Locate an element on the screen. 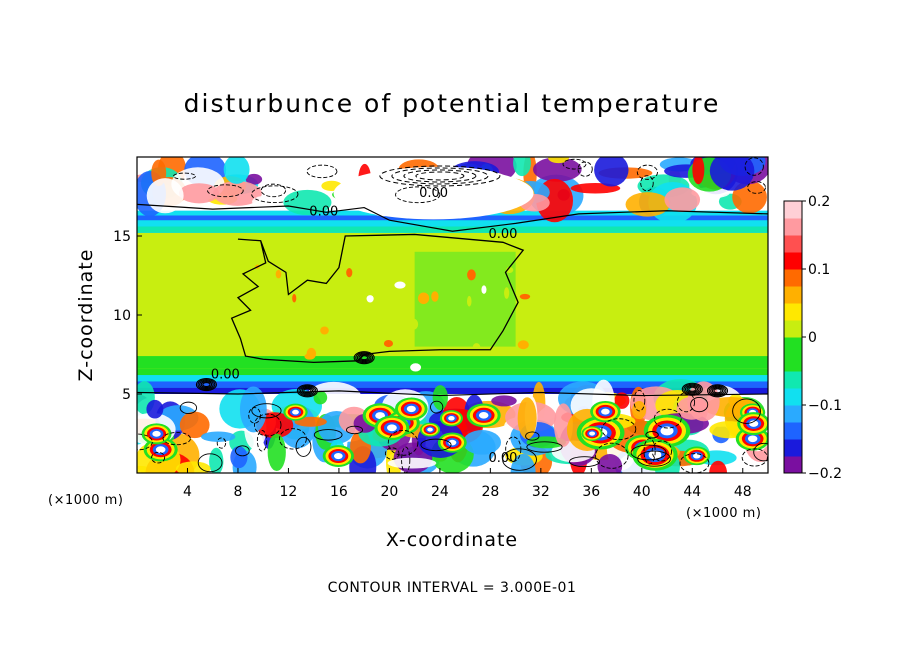  x-tick-label: 28 is located at coordinates (490, 492).